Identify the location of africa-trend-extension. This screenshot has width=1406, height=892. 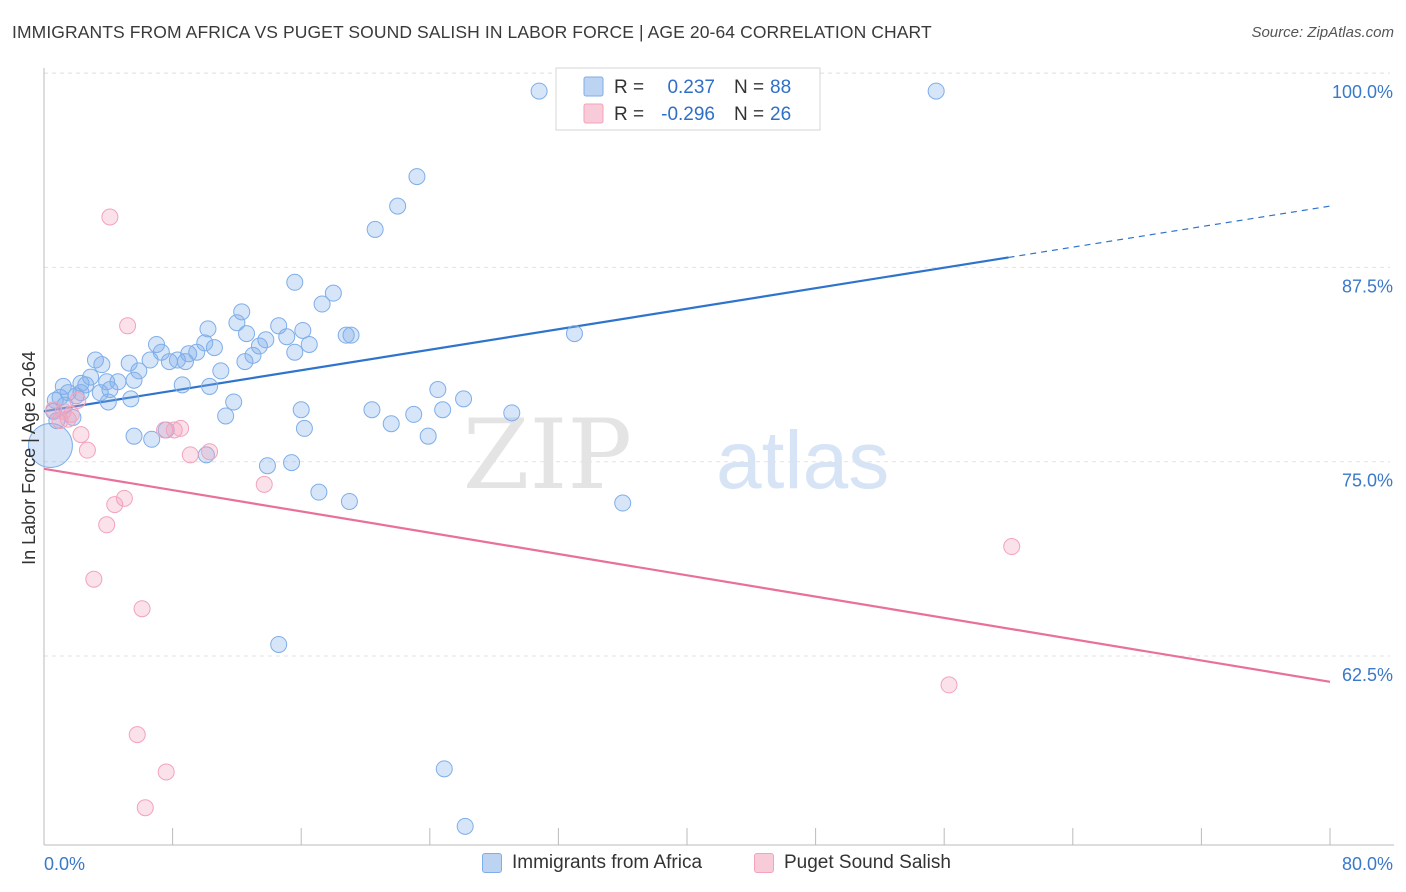
(1169, 232).